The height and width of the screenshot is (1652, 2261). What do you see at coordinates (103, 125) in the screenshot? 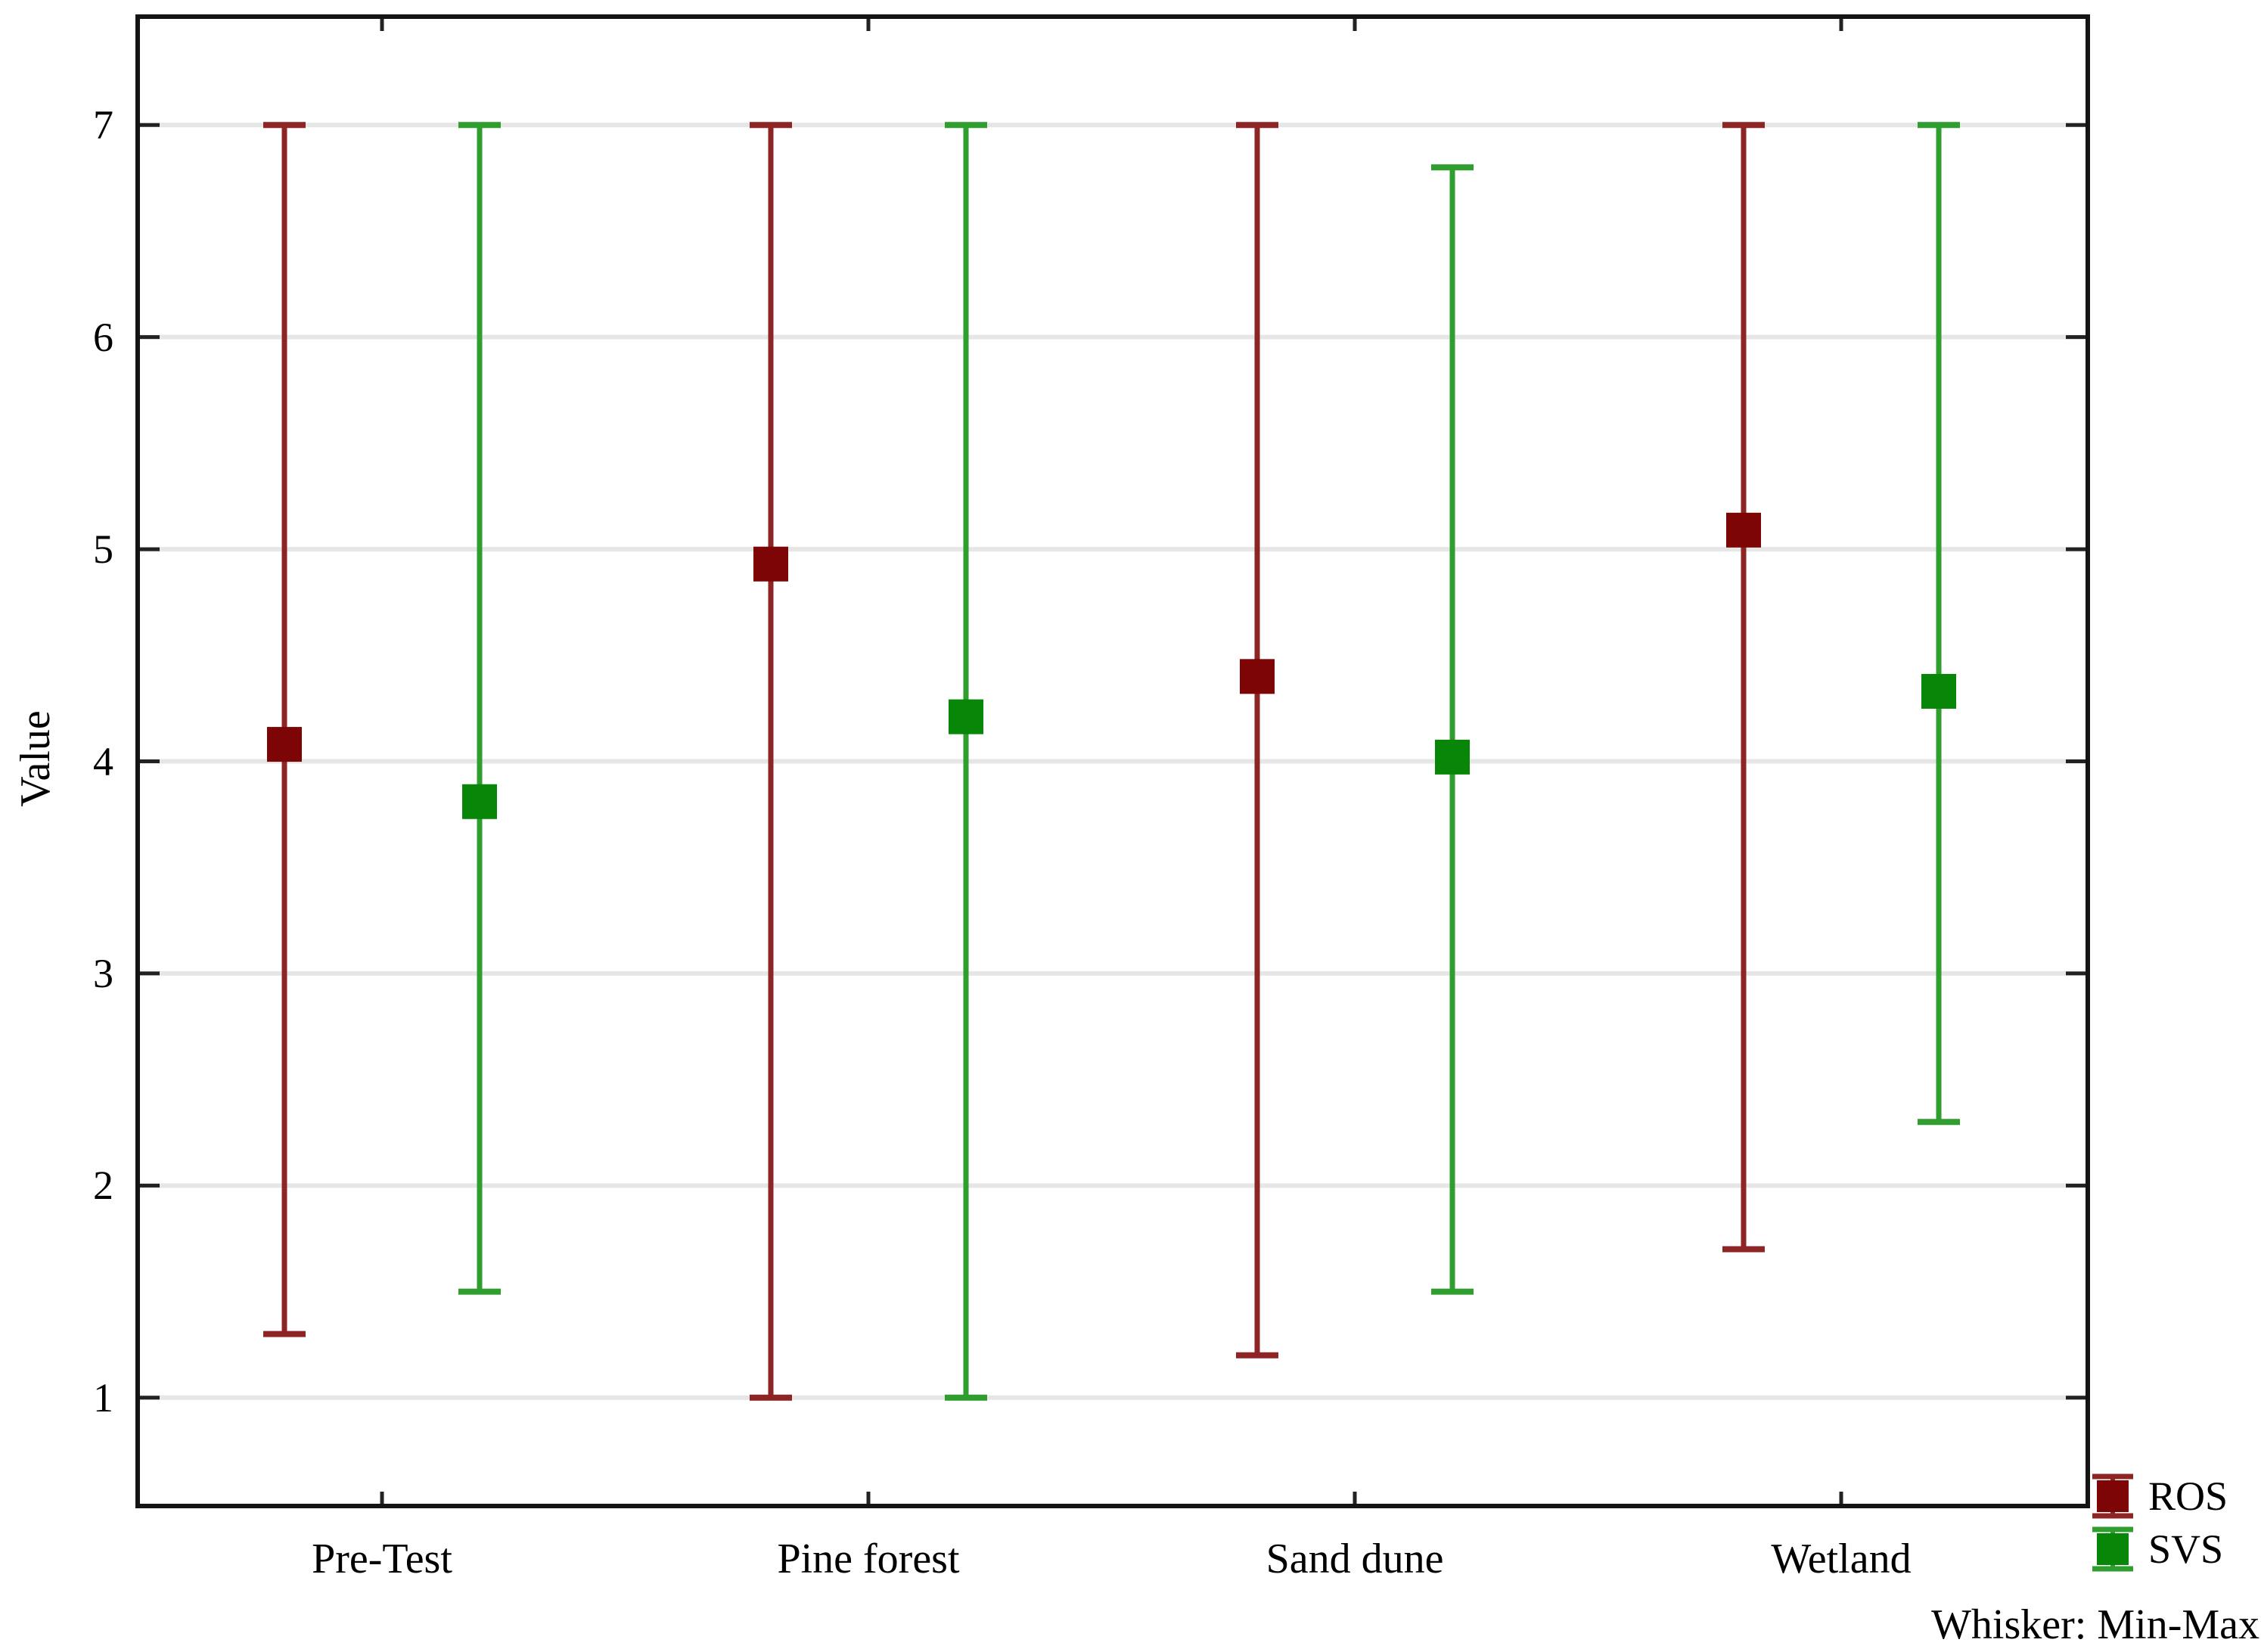
I see `y-tick-label-7: 7` at bounding box center [103, 125].